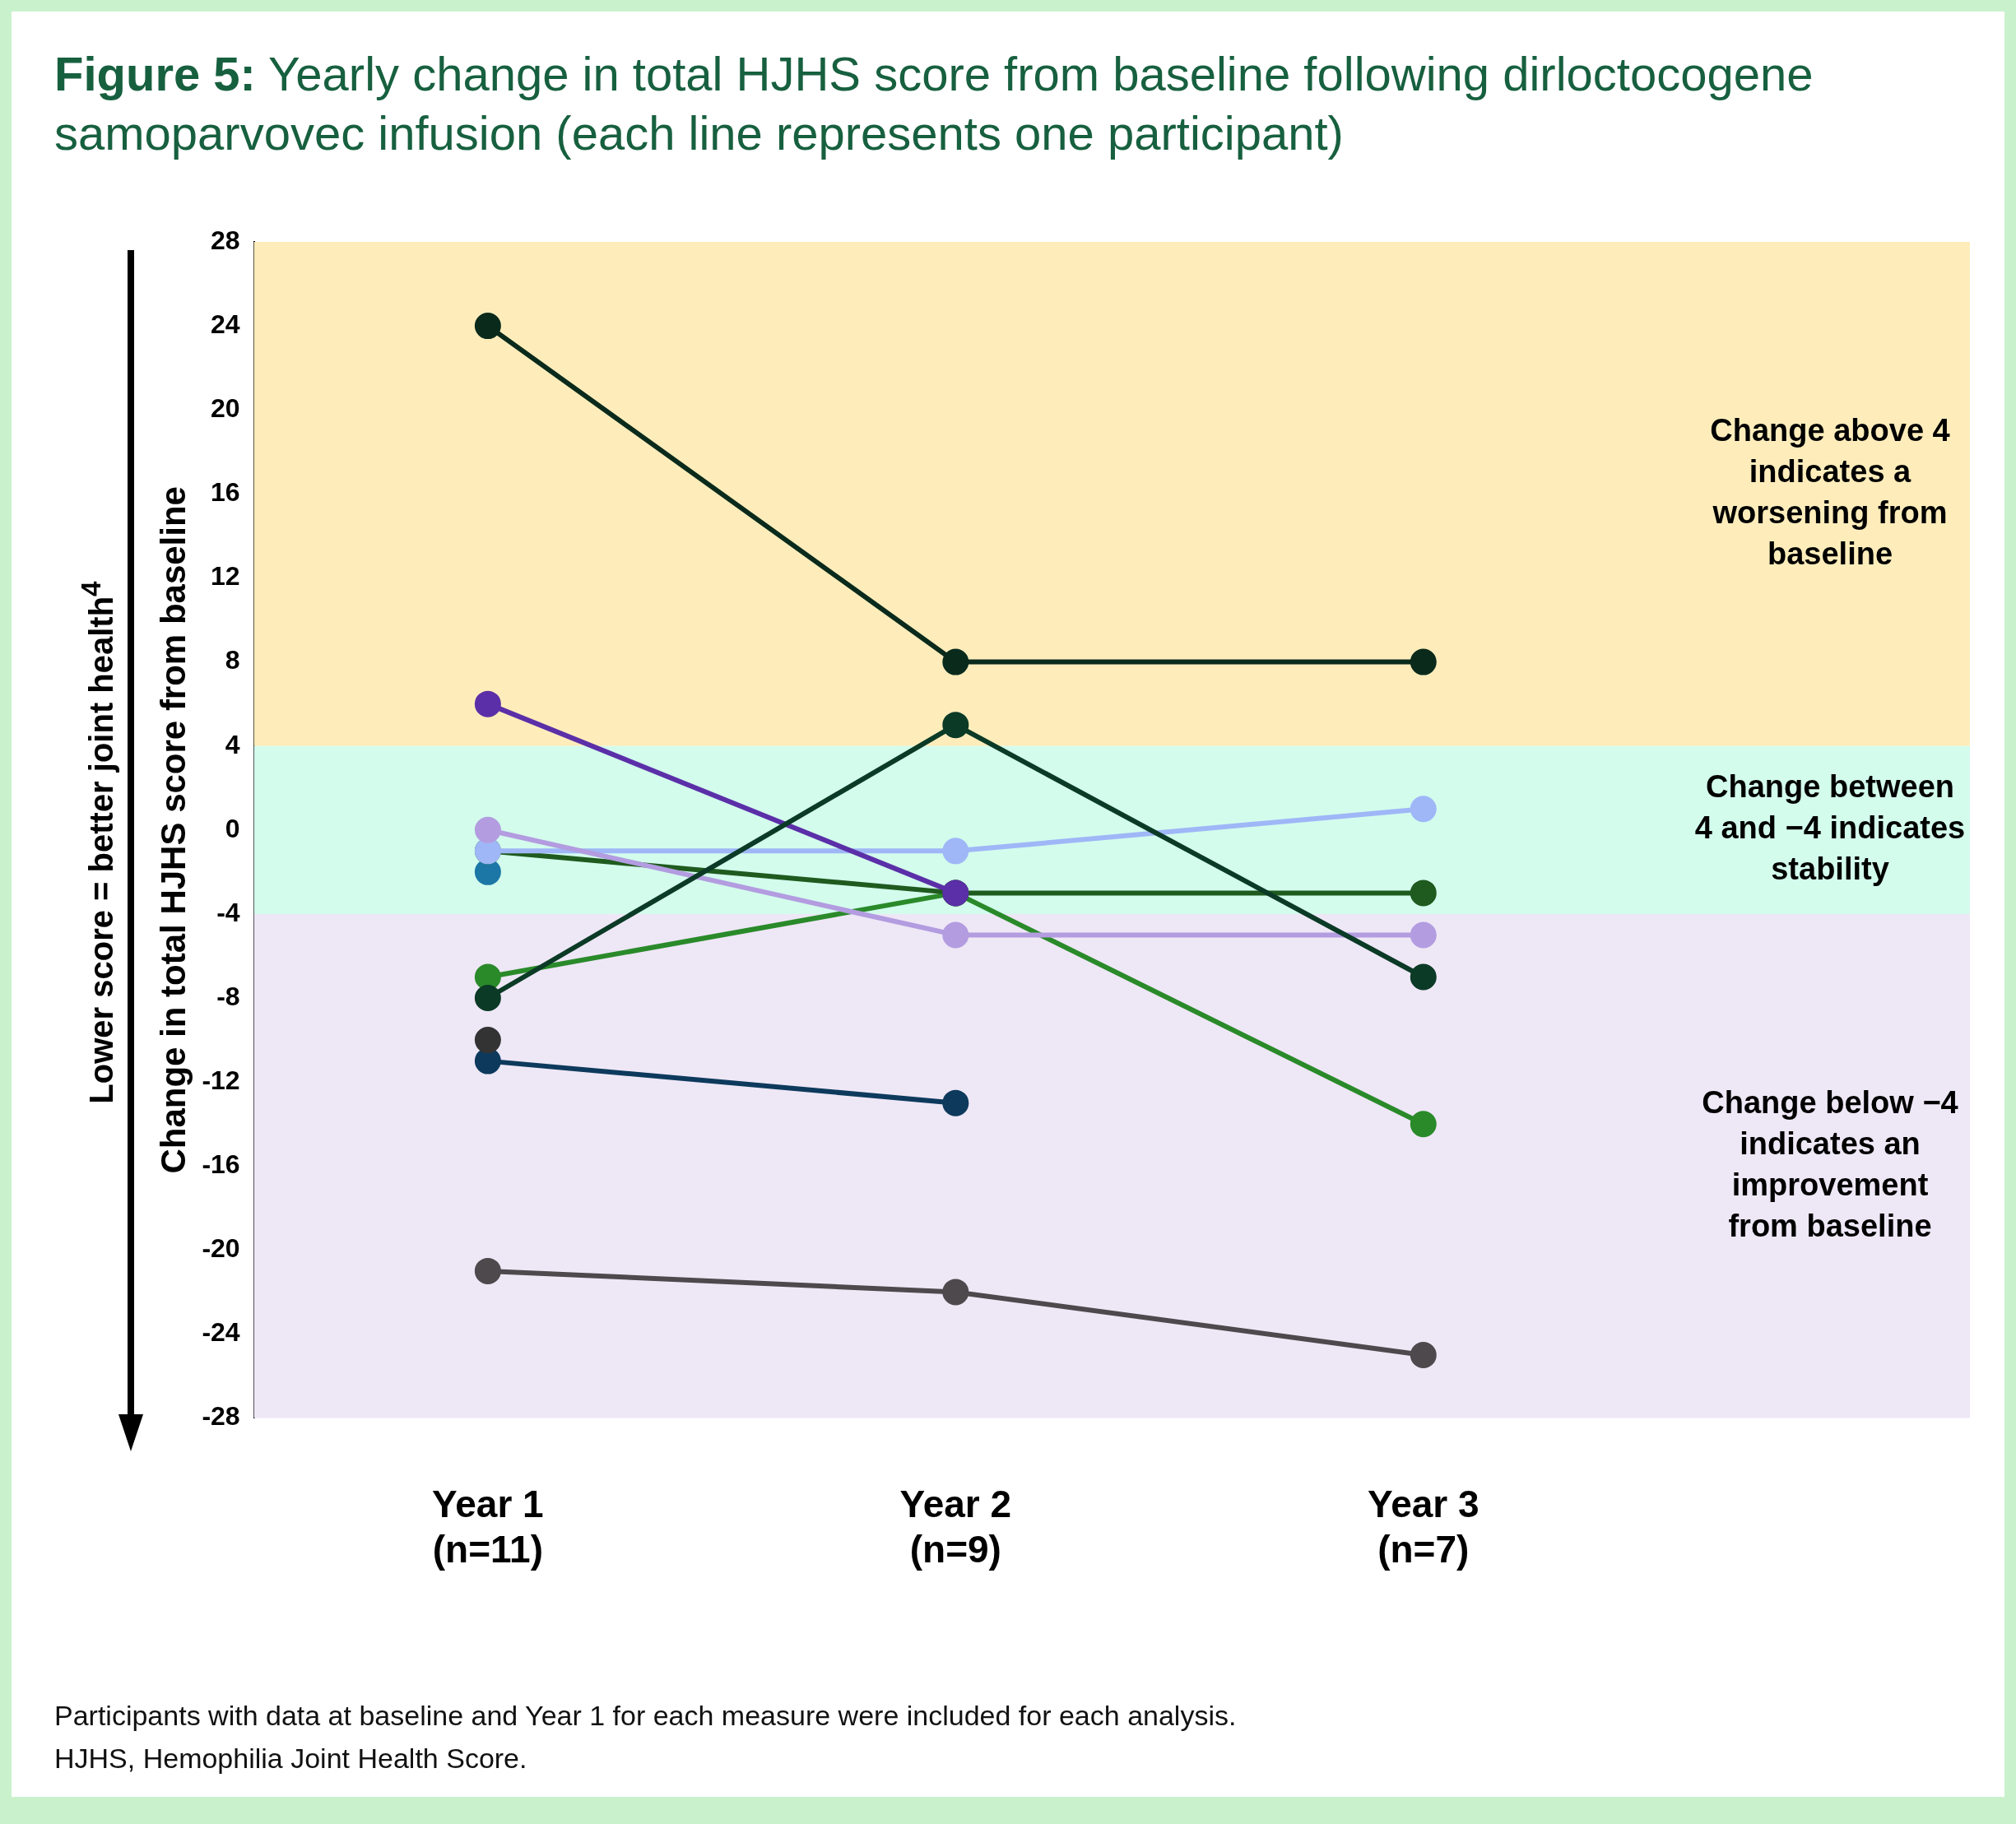 The width and height of the screenshot is (2016, 1824). What do you see at coordinates (232, 828) in the screenshot?
I see `y-tick-label: 0` at bounding box center [232, 828].